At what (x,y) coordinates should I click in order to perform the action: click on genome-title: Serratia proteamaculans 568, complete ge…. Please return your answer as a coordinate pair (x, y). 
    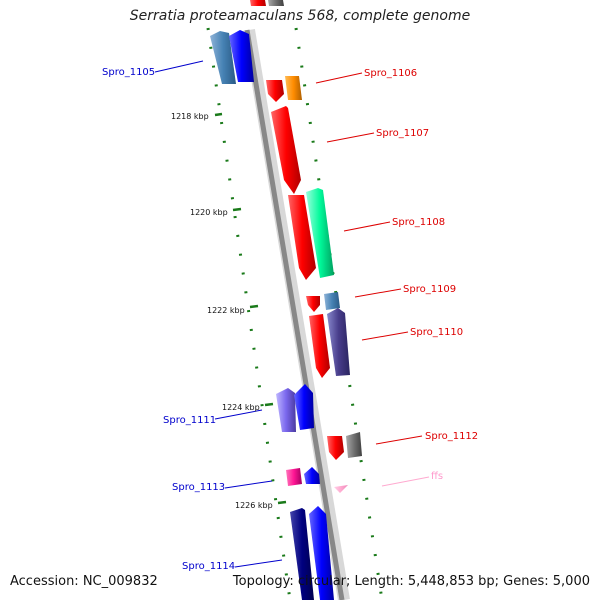
    Looking at the image, I should click on (300, 16).